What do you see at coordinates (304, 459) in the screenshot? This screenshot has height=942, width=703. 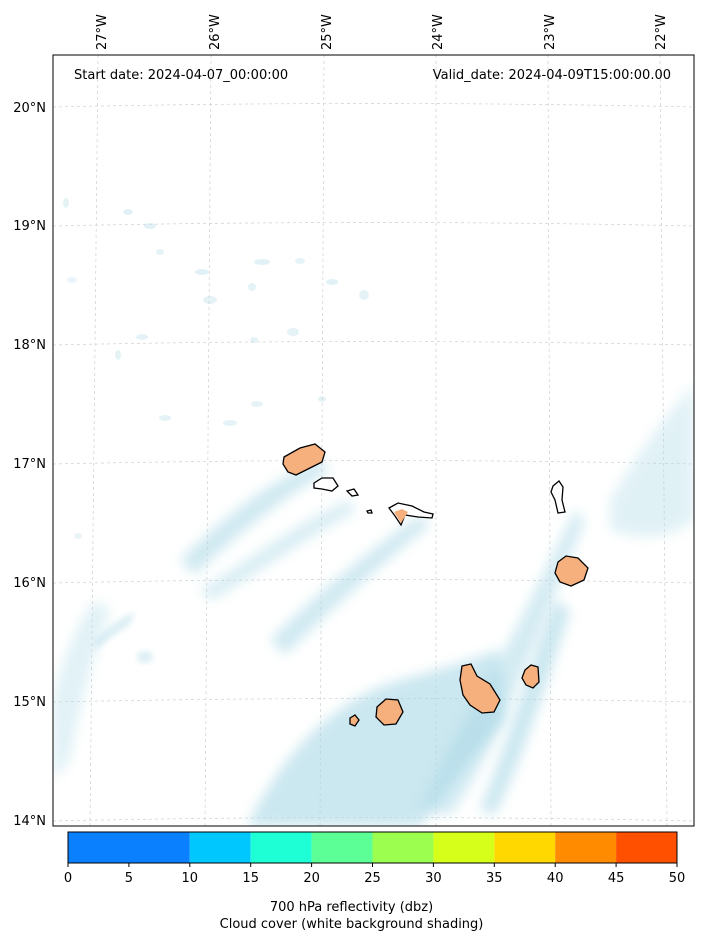 I see `island-santo-antao` at bounding box center [304, 459].